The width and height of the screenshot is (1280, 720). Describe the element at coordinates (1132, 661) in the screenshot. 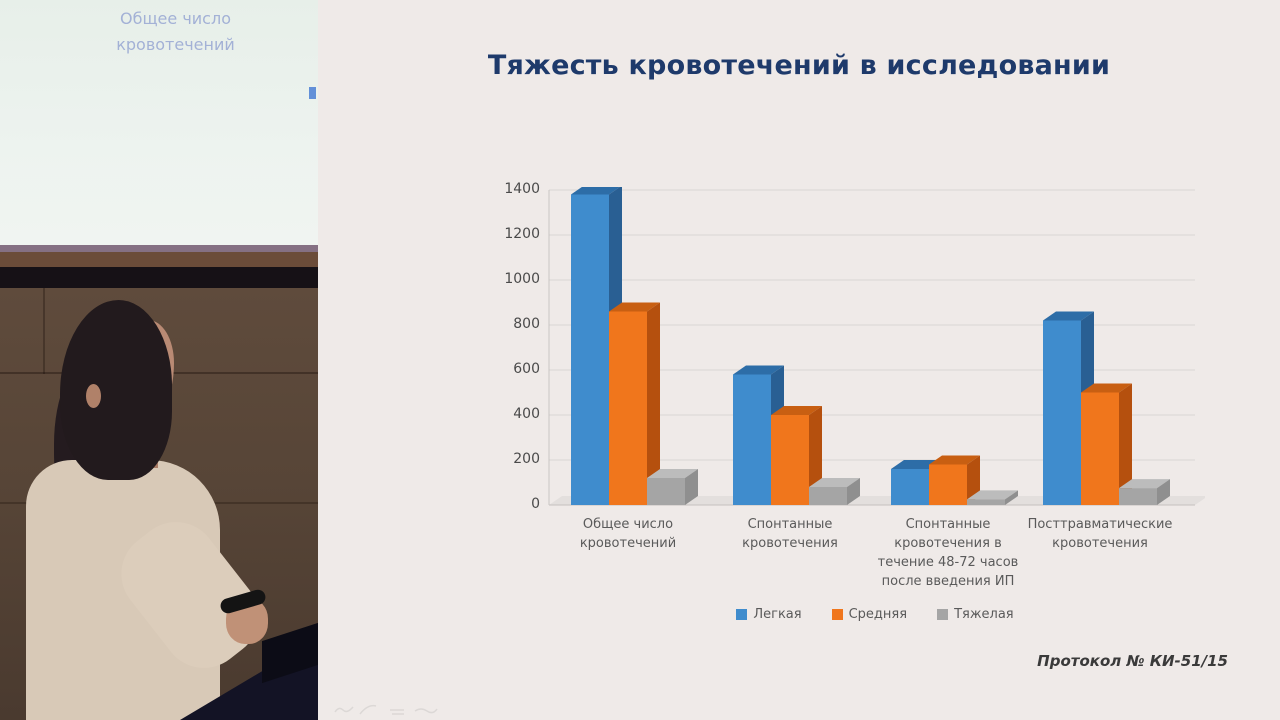

I see `protocol-number: Протокол № КИ-51/15` at that location.